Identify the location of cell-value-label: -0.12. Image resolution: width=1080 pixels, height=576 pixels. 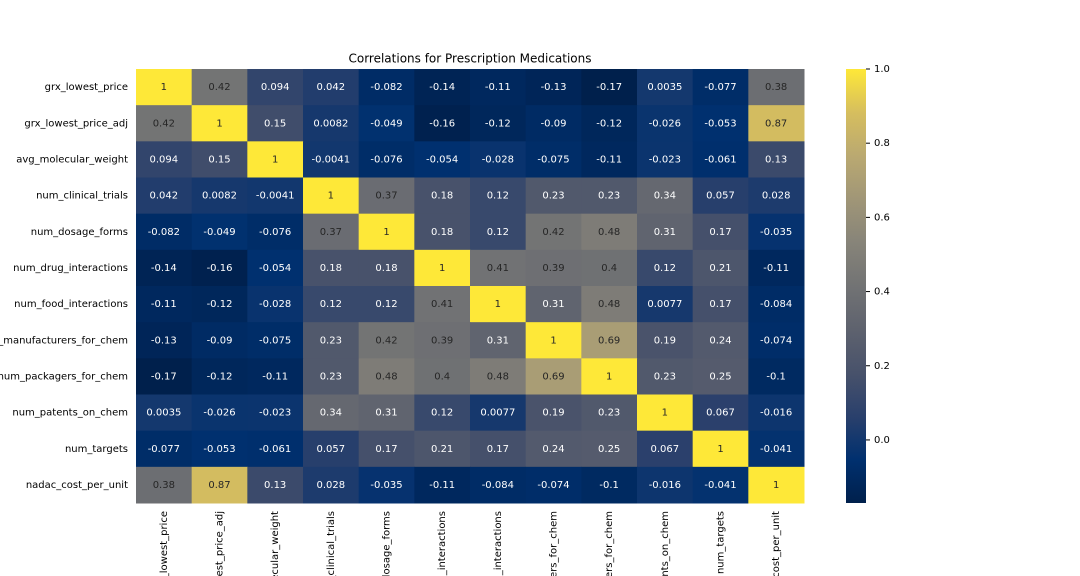
(498, 123).